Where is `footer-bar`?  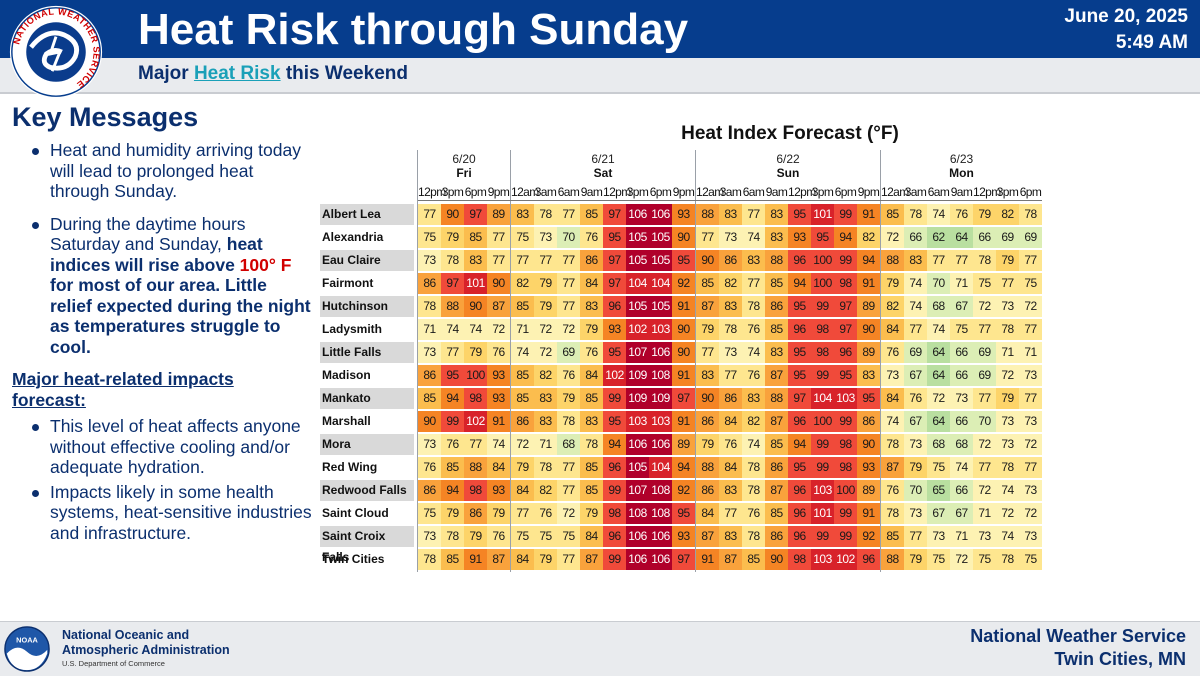 footer-bar is located at coordinates (600, 648).